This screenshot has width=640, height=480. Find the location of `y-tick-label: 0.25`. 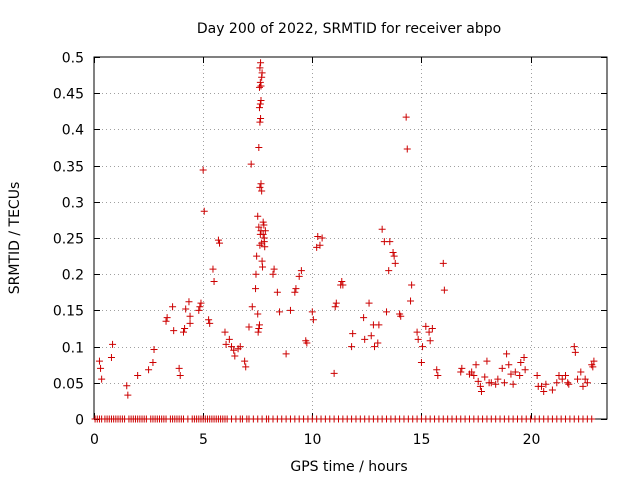

y-tick-label: 0.25 is located at coordinates (68, 240).